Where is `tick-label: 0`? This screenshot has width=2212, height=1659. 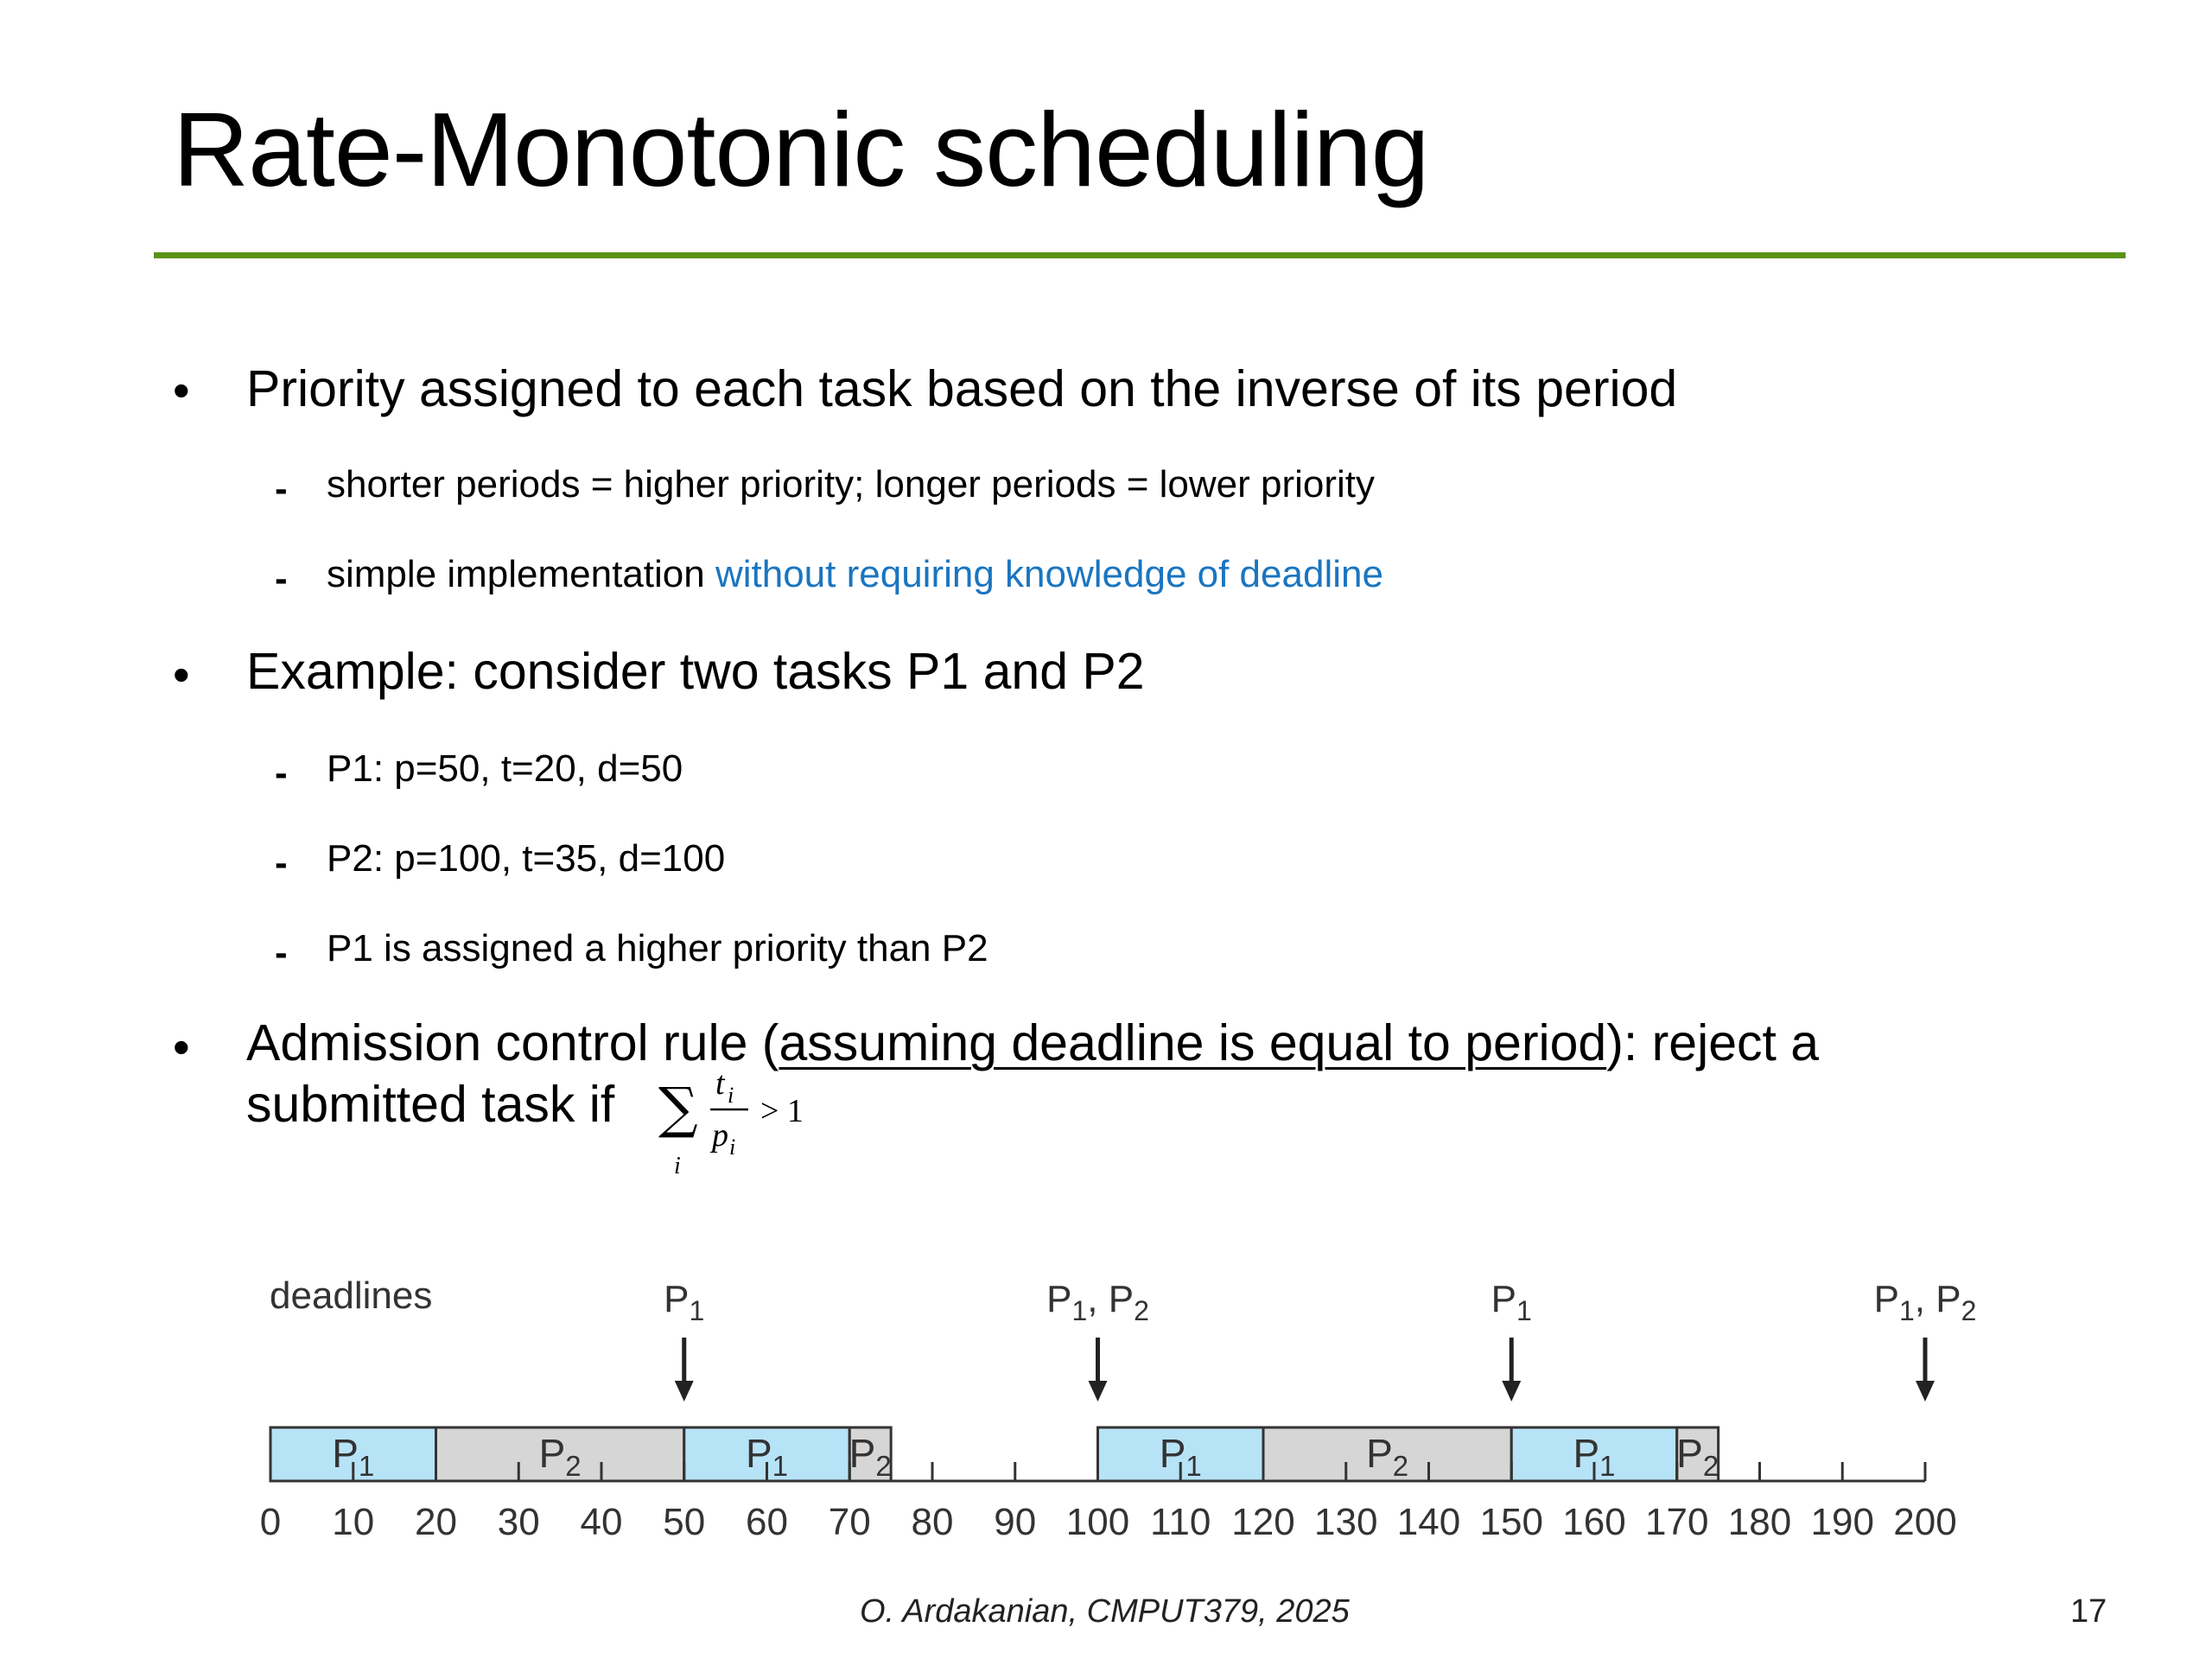
tick-label: 0 is located at coordinates (270, 1522).